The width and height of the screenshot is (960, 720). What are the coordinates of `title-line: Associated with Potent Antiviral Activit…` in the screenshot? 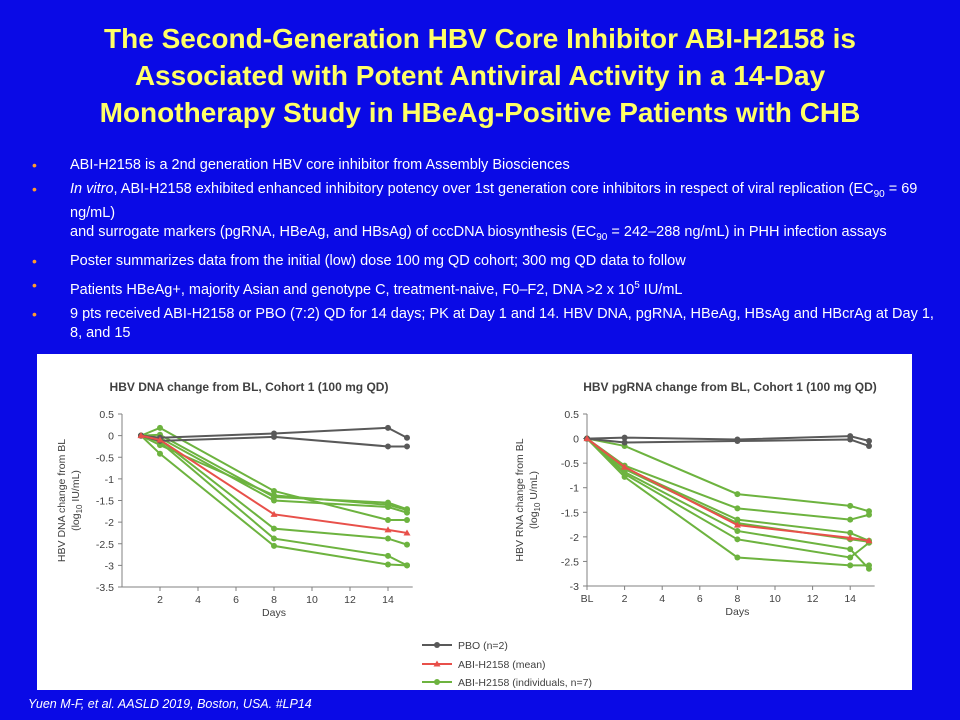 It's located at (480, 75).